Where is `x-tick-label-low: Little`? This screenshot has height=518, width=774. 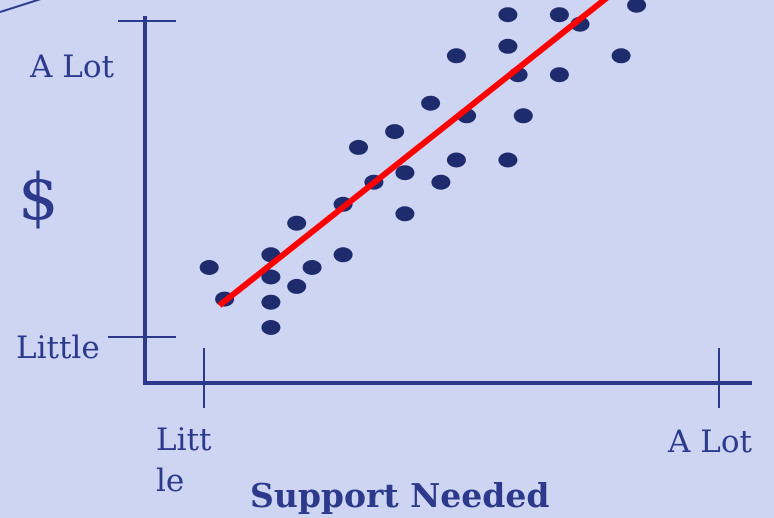
x-tick-label-low: Little is located at coordinates (184, 460).